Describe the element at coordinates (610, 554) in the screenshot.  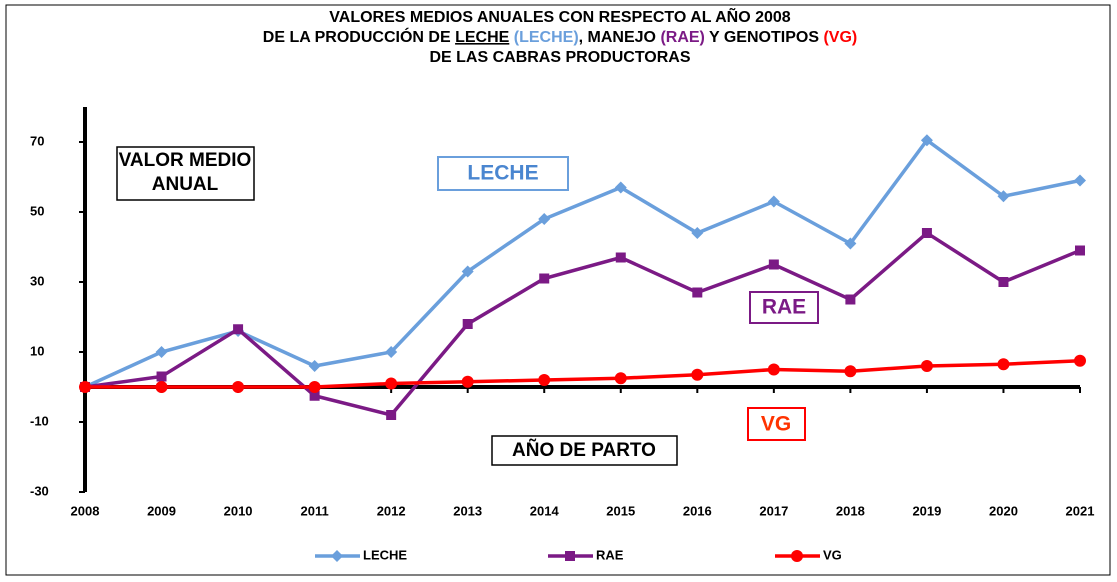
I see `legend-label: RAE` at that location.